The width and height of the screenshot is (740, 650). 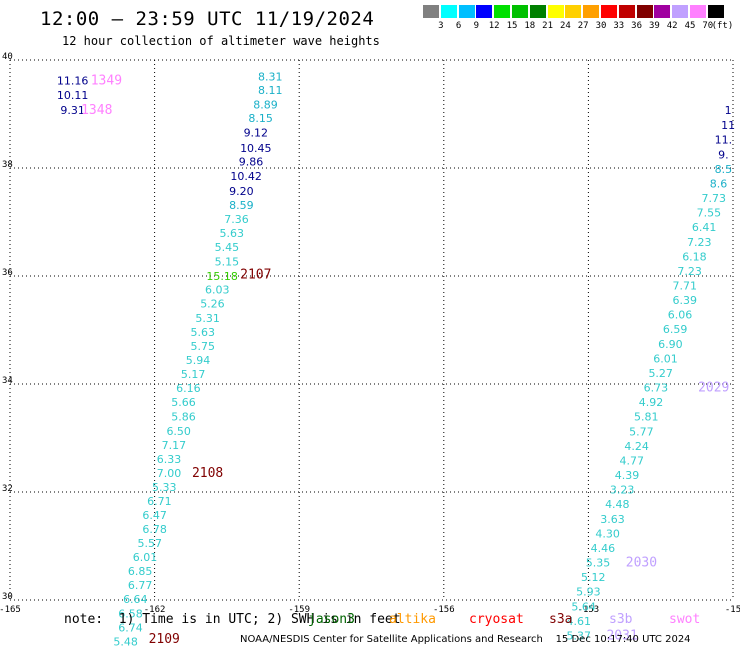 I want to click on pass-number-label: 2029, so click(x=713, y=388).